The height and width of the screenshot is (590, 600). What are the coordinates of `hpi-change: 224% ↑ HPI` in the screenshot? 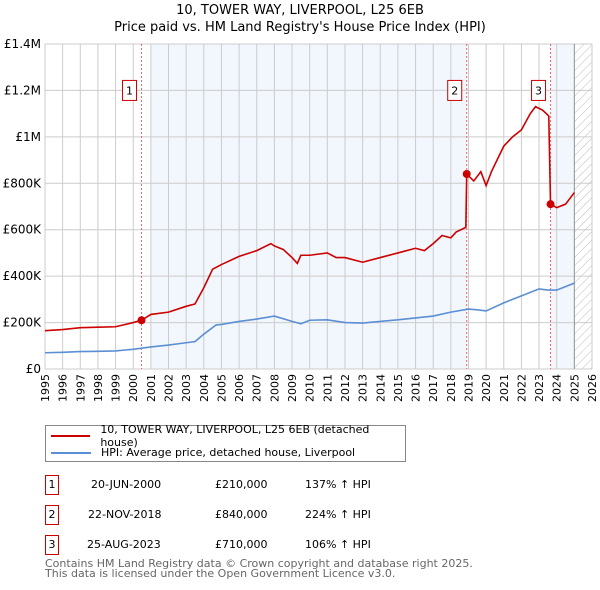 It's located at (338, 514).